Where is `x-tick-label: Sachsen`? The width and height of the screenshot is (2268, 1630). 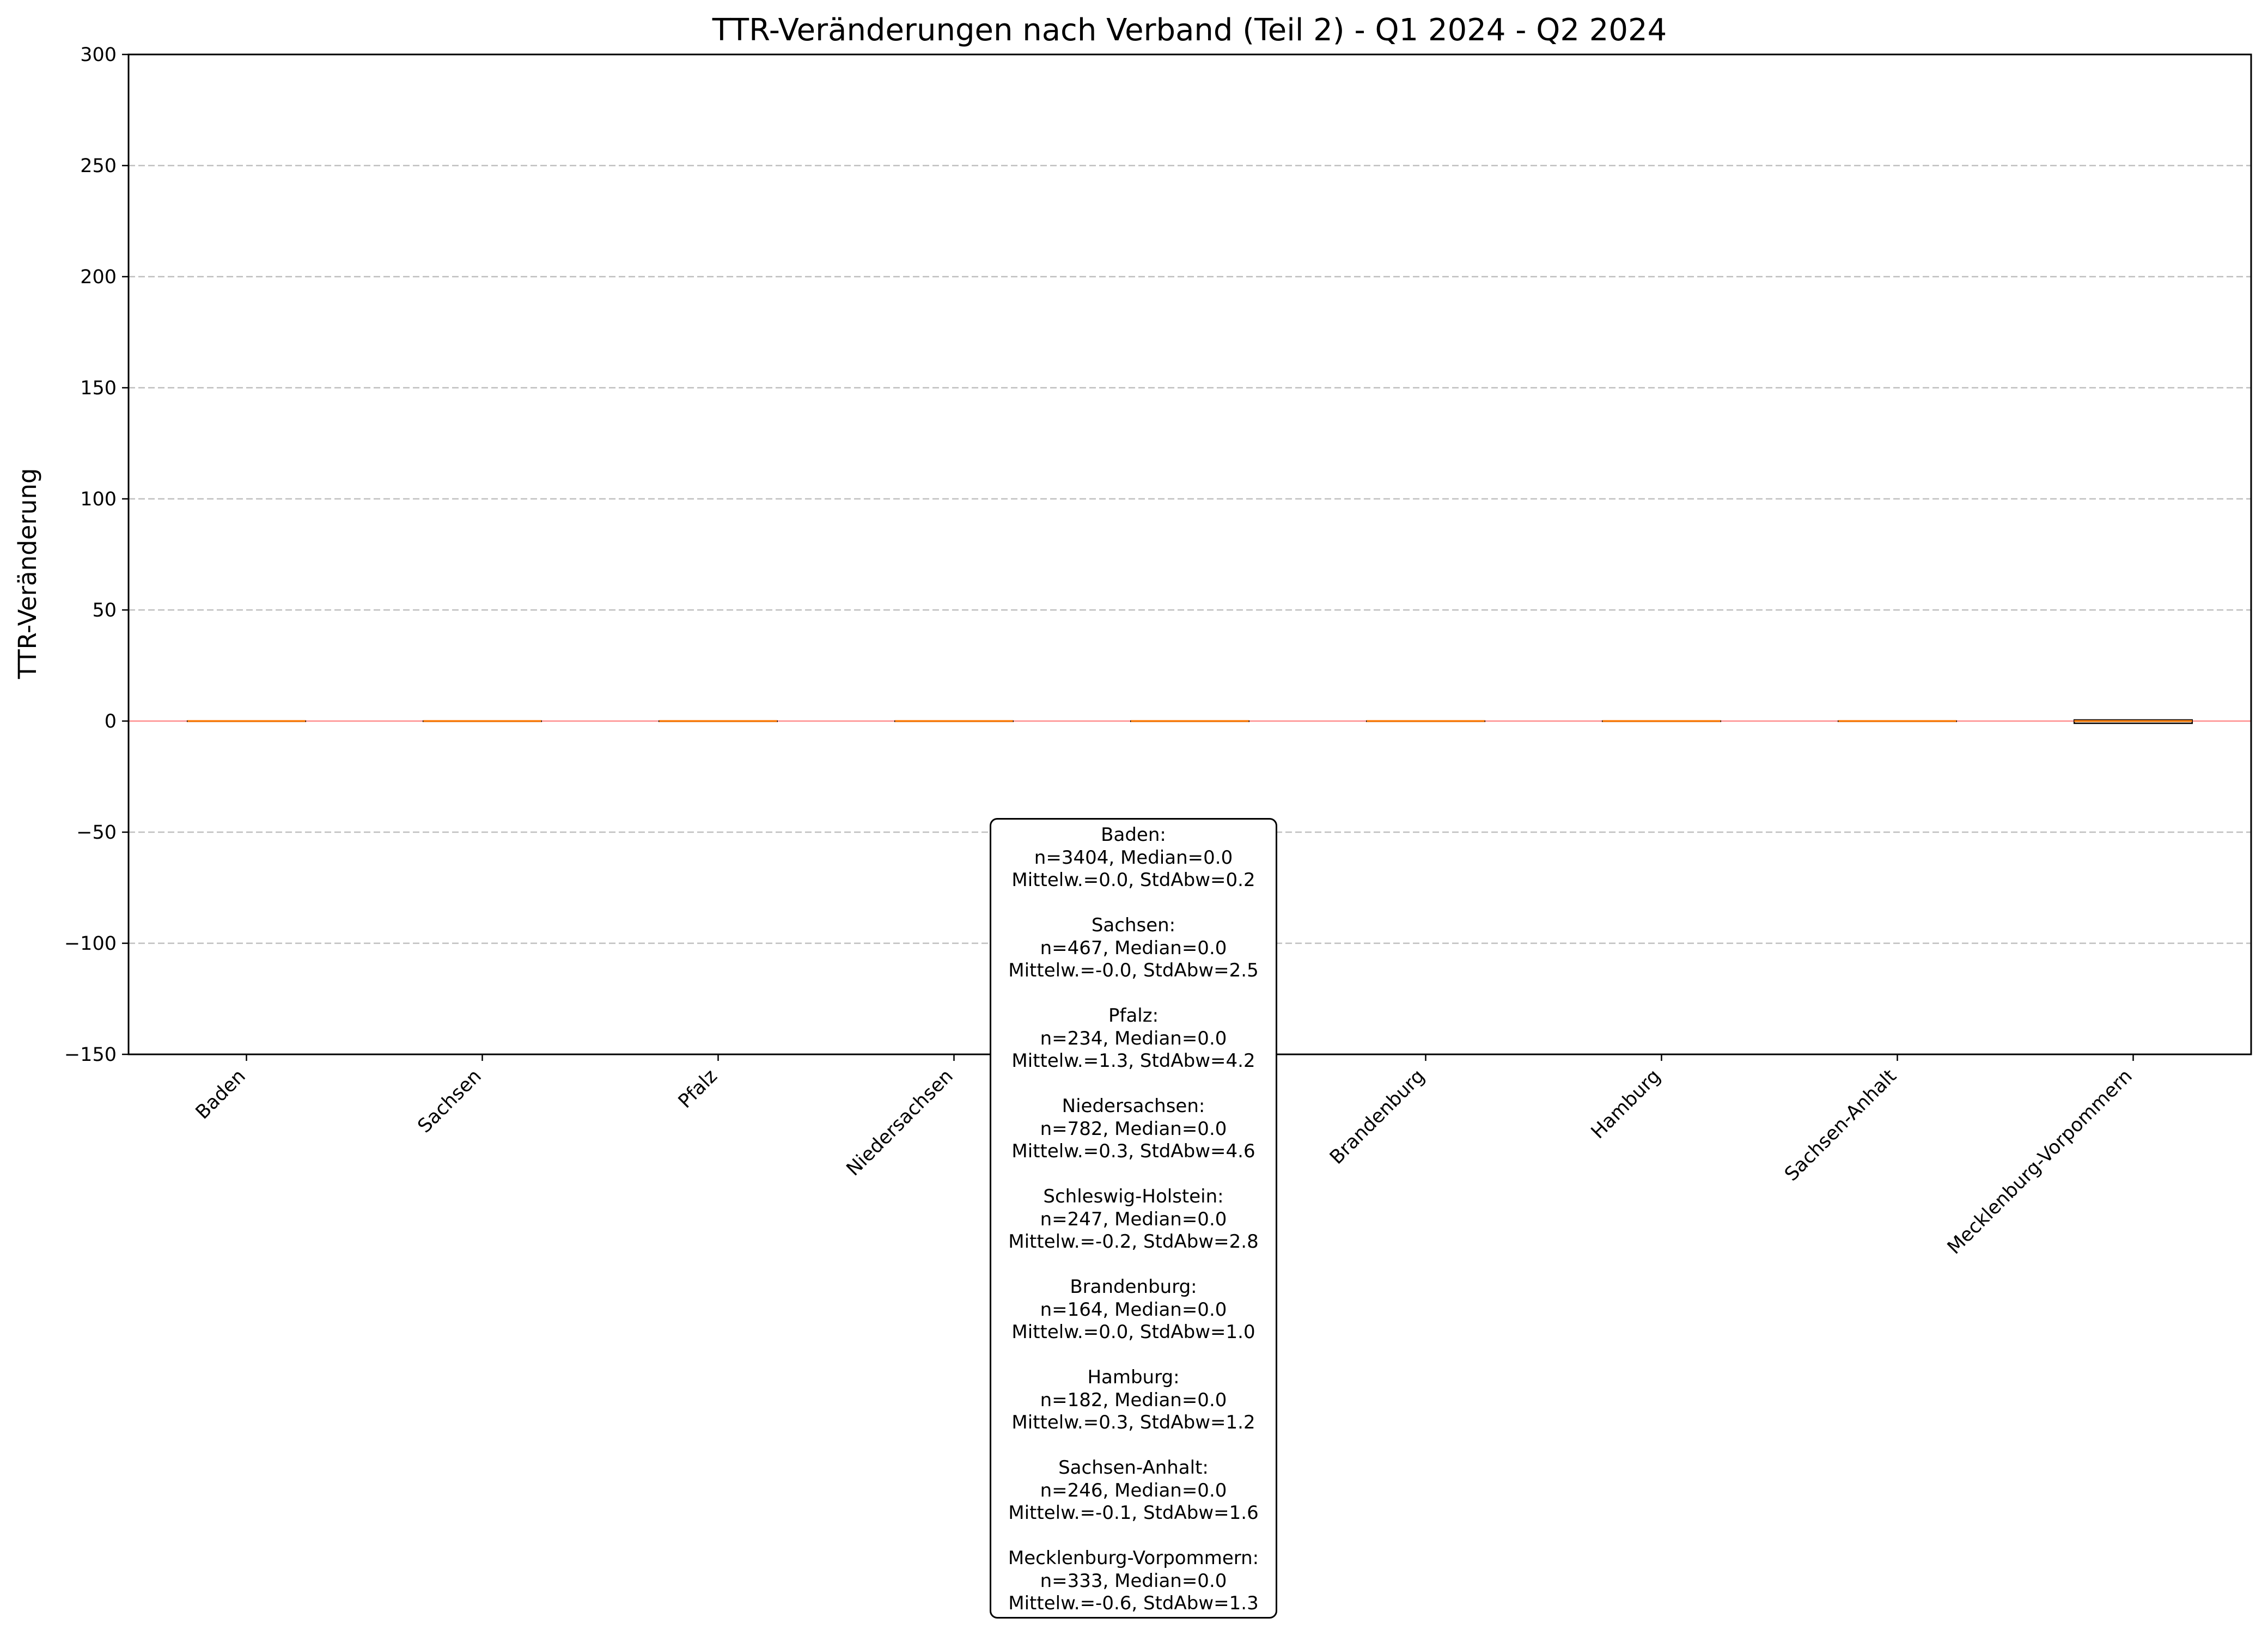 x-tick-label: Sachsen is located at coordinates (450, 1101).